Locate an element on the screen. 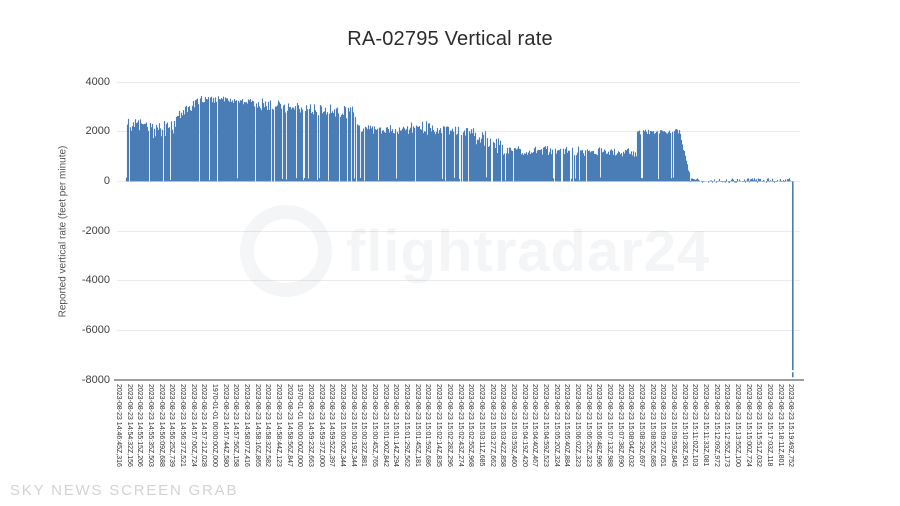  x-tick-label: 2023-08-23 15:15:51Z,032 is located at coordinates (759, 425).